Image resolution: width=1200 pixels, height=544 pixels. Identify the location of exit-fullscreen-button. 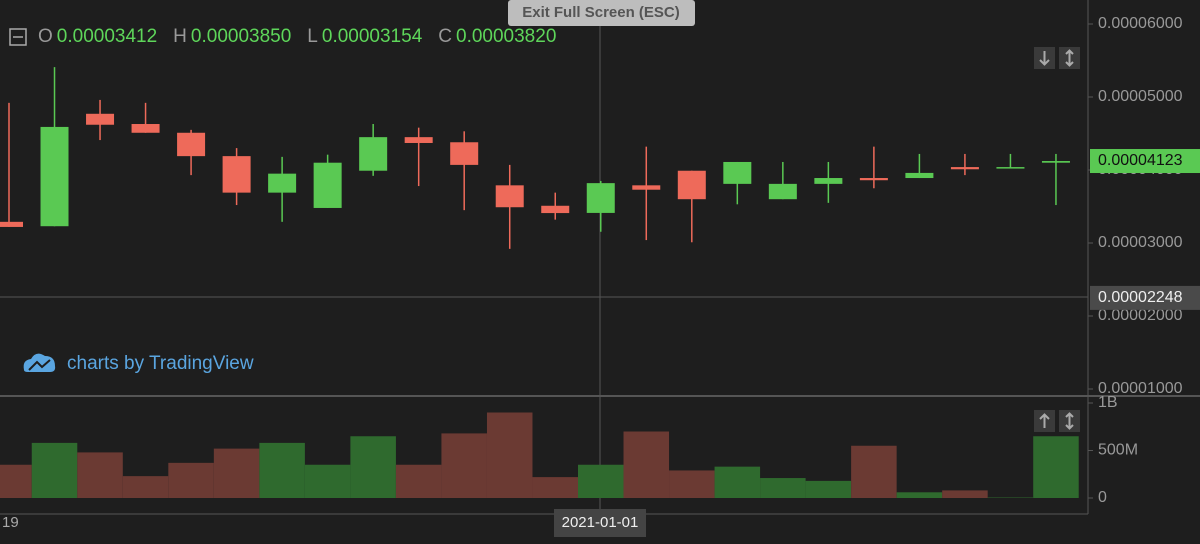
(601, 13).